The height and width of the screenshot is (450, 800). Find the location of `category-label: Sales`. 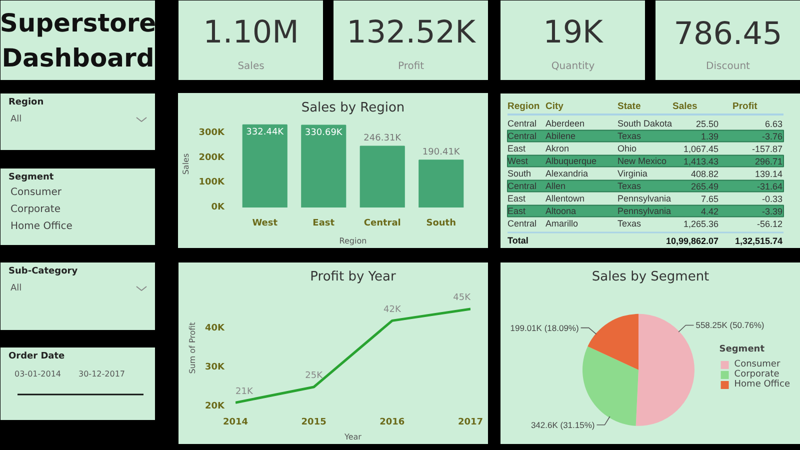

category-label: Sales is located at coordinates (685, 106).